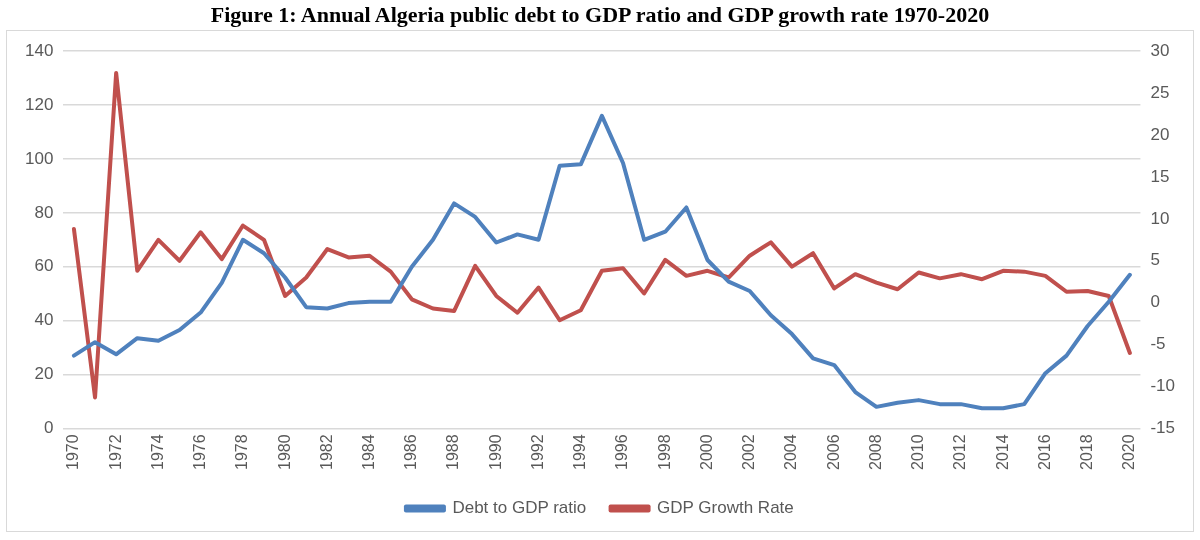  What do you see at coordinates (73, 452) in the screenshot?
I see `x-tick-label: 1970` at bounding box center [73, 452].